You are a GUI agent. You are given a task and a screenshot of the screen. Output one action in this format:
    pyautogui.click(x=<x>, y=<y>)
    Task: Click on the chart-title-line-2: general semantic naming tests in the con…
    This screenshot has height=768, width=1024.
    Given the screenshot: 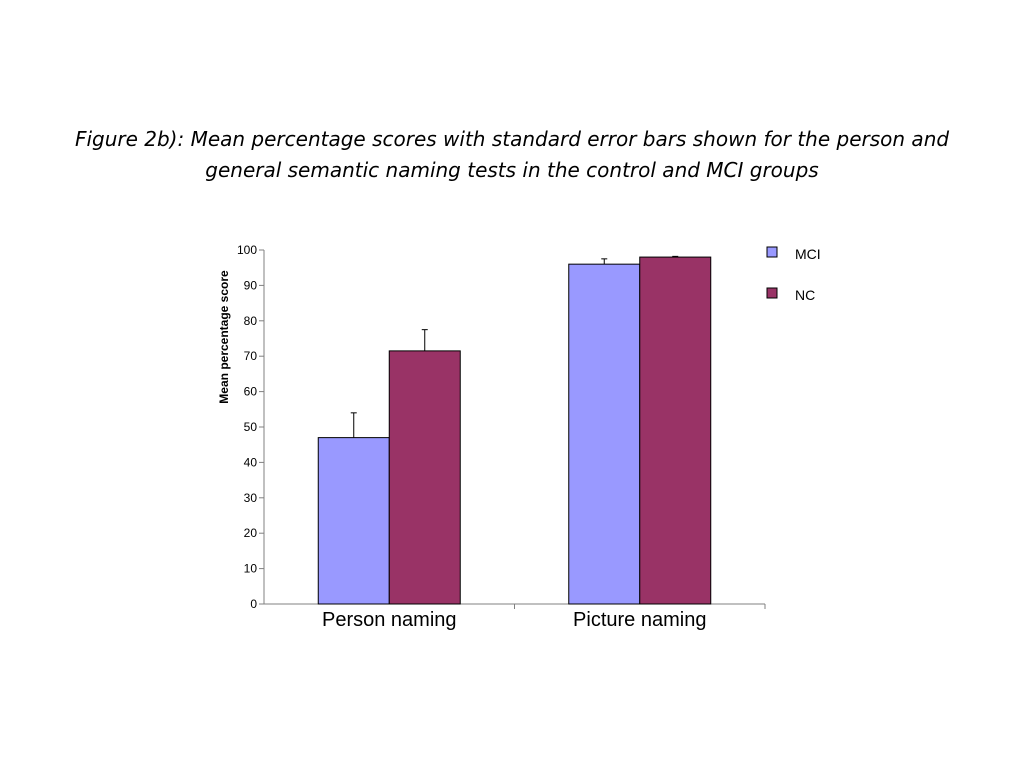 What is the action you would take?
    pyautogui.click(x=512, y=170)
    